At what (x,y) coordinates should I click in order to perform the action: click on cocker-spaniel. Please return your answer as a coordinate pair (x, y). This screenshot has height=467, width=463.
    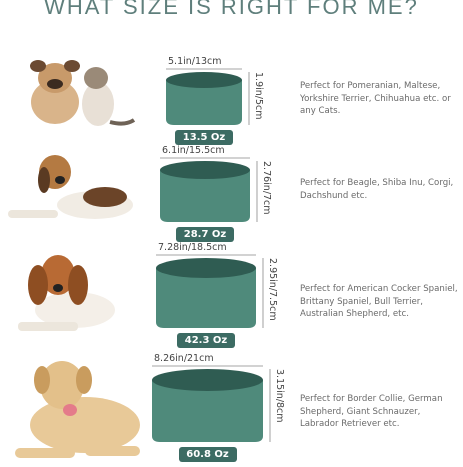
    Looking at the image, I should click on (66, 293).